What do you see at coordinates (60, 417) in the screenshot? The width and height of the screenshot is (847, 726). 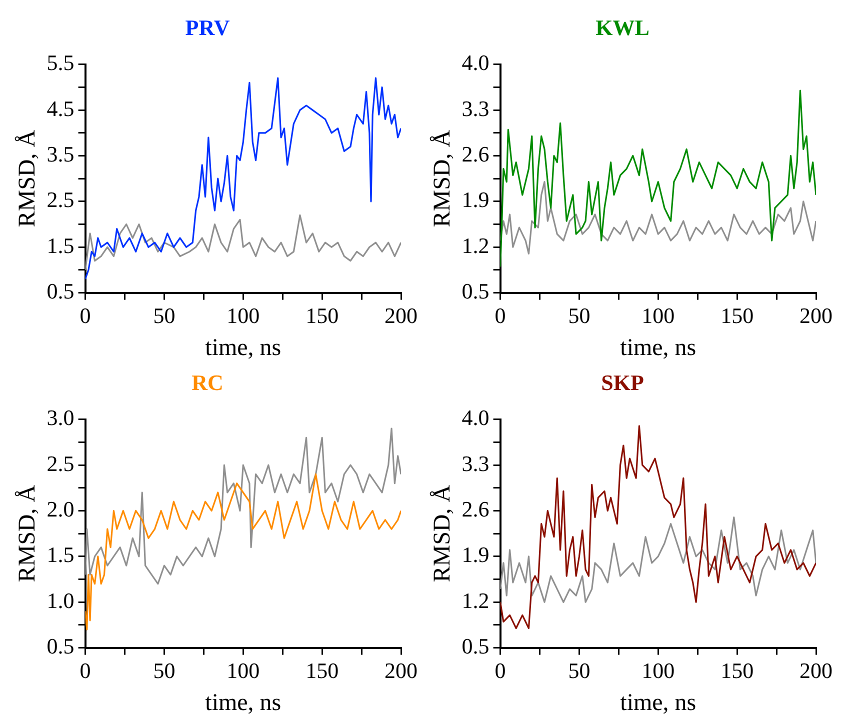 I see `y-tick-label: 3.0` at bounding box center [60, 417].